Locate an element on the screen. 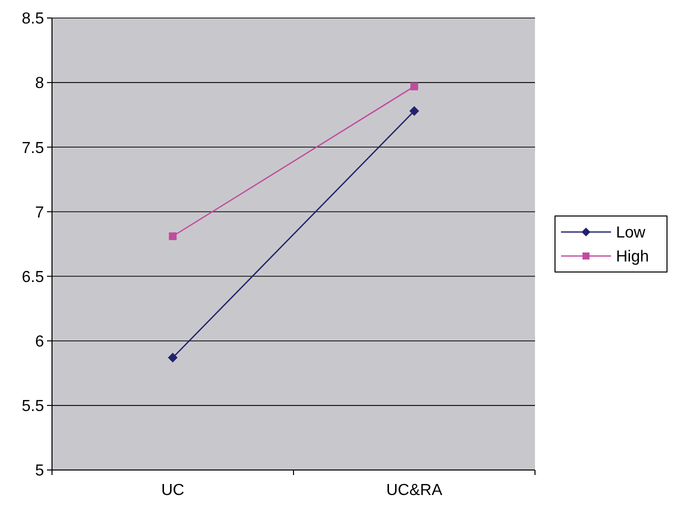 Image resolution: width=675 pixels, height=507 pixels. legend-label: High is located at coordinates (632, 257).